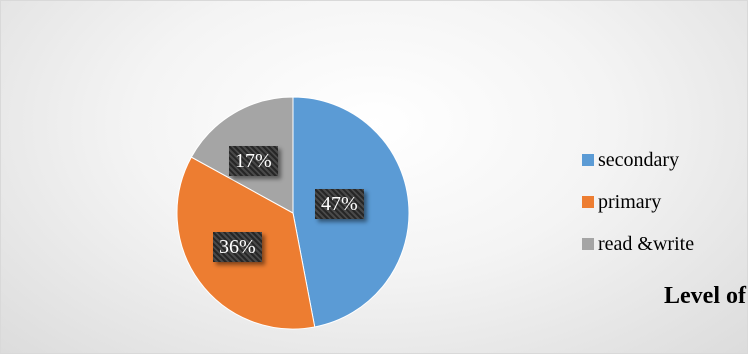  Describe the element at coordinates (588, 160) in the screenshot. I see `legend-swatch-secondary` at that location.